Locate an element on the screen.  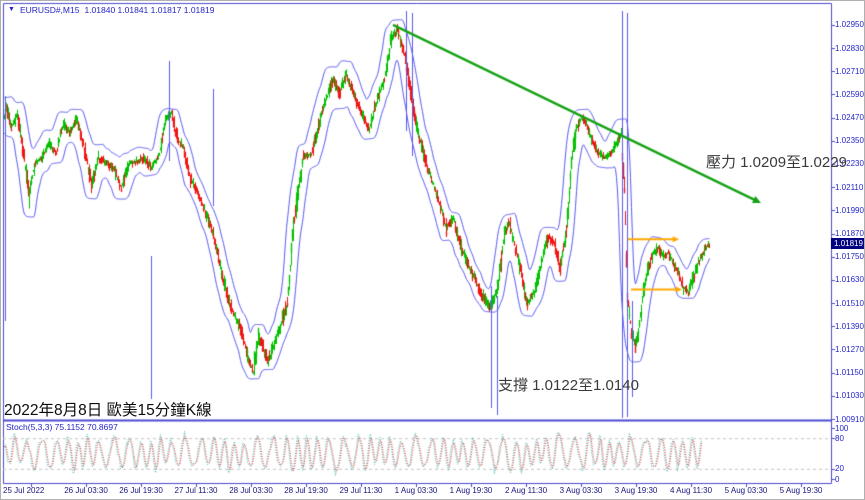
price-tick-label: 1.01150 is located at coordinates (849, 373).